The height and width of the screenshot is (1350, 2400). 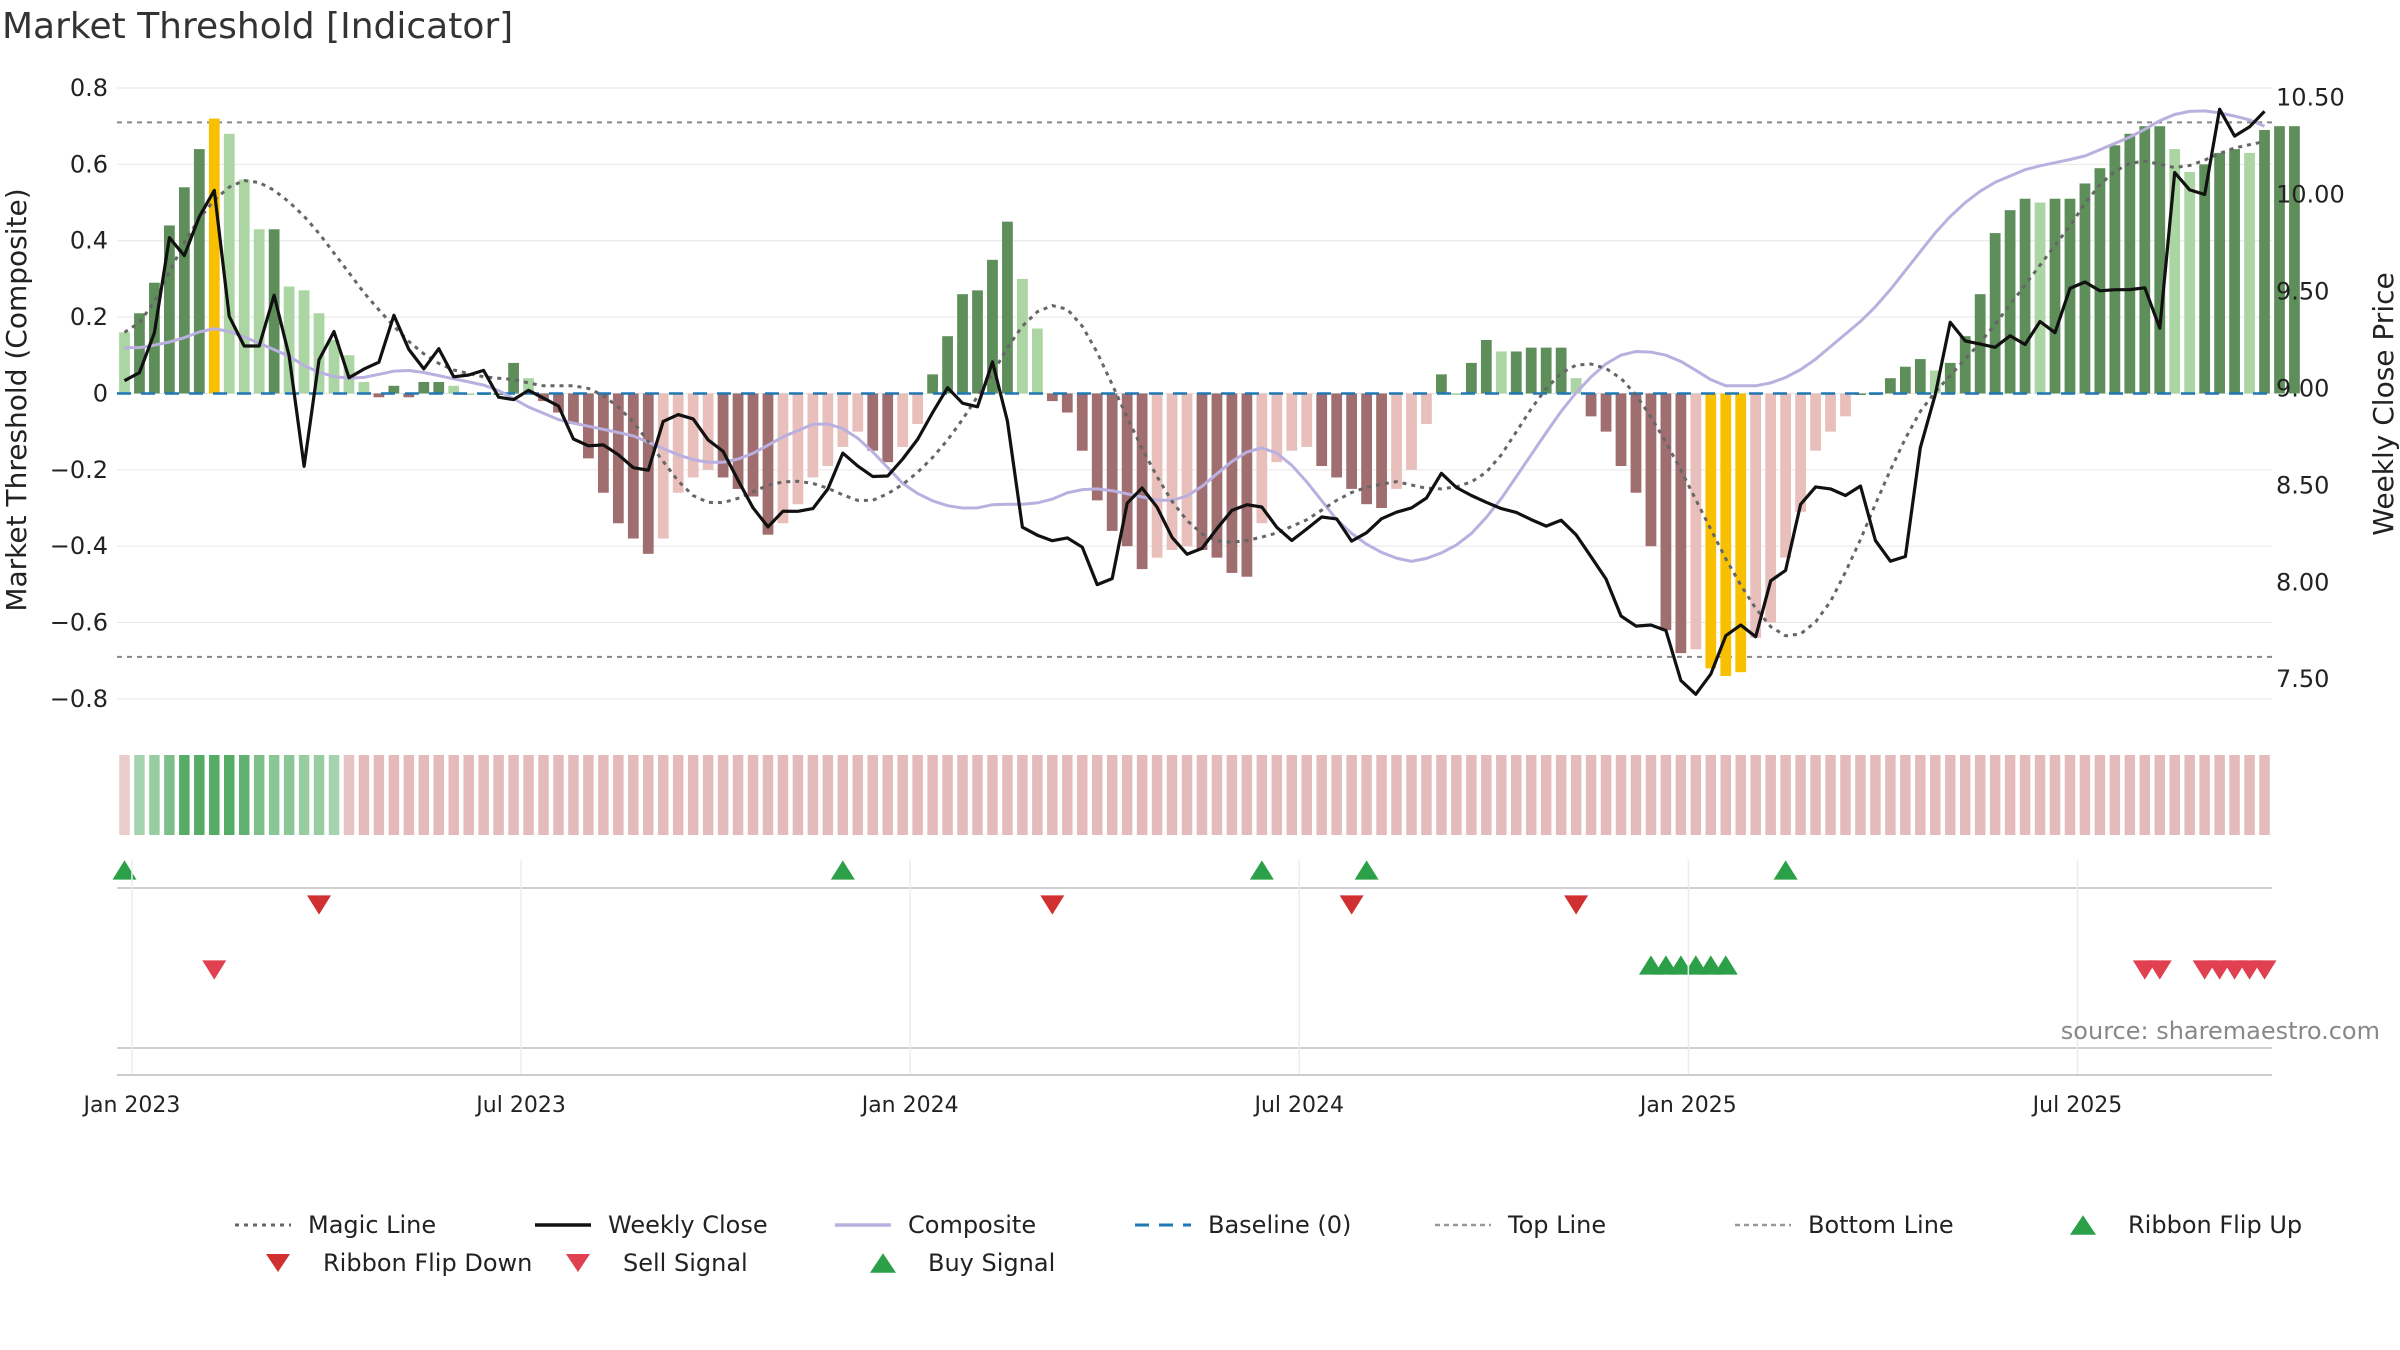 What do you see at coordinates (89, 241) in the screenshot?
I see `left-tick-label: 0.4` at bounding box center [89, 241].